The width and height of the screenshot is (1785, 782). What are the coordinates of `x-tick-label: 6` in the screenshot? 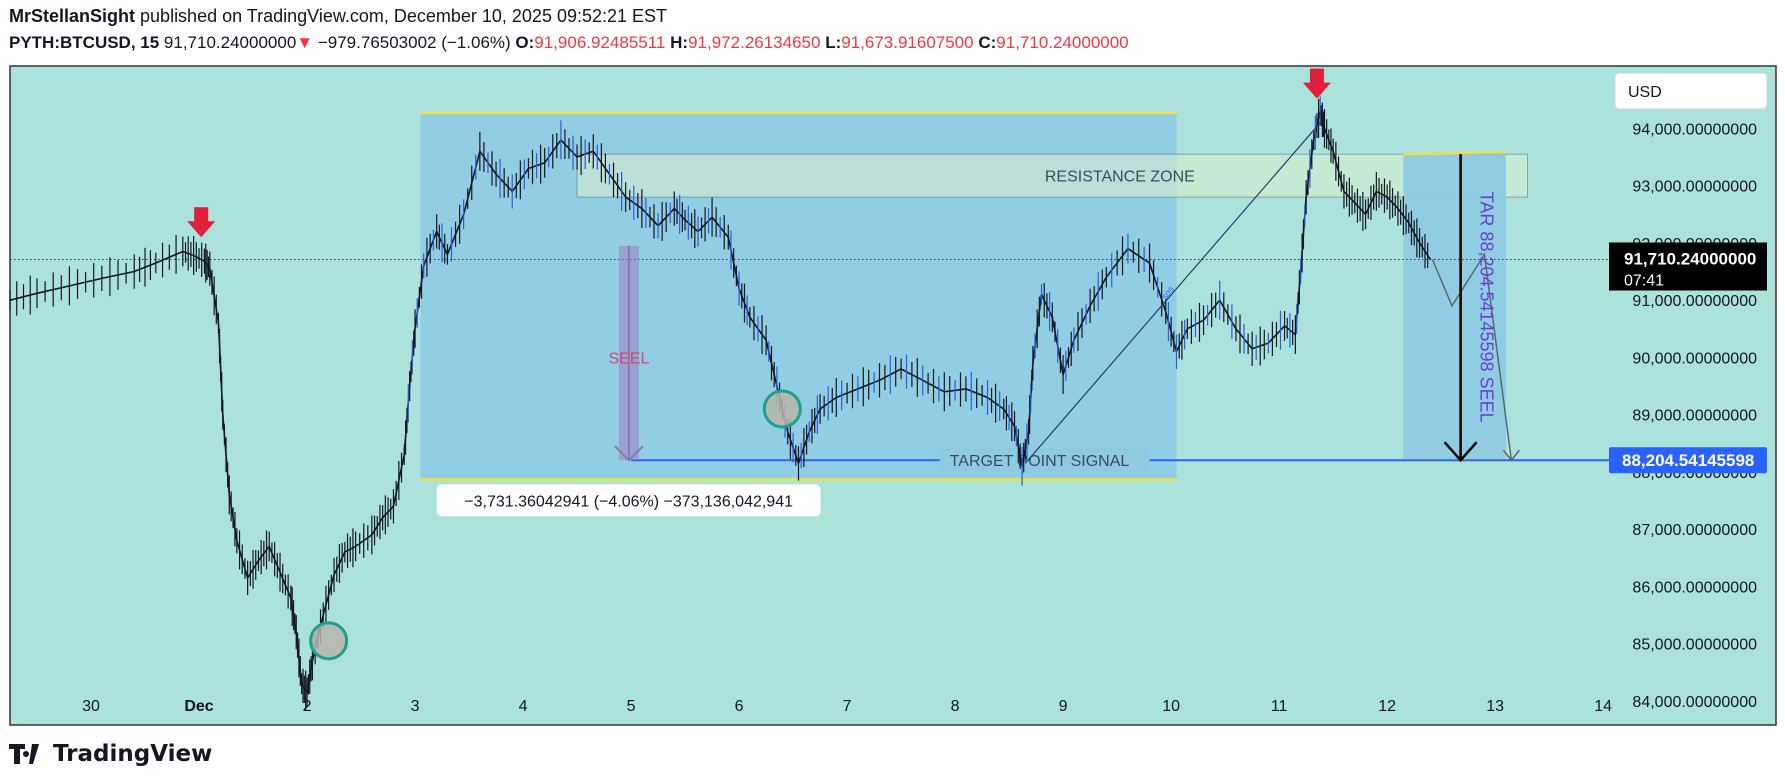 It's located at (739, 706).